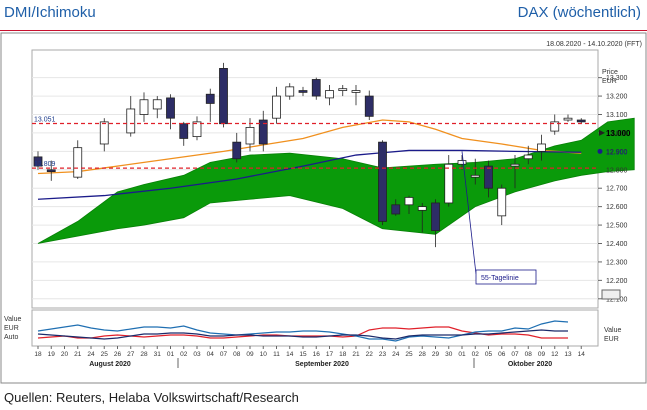  Describe the element at coordinates (617, 299) in the screenshot. I see `y-tick-label: 12.100` at that location.